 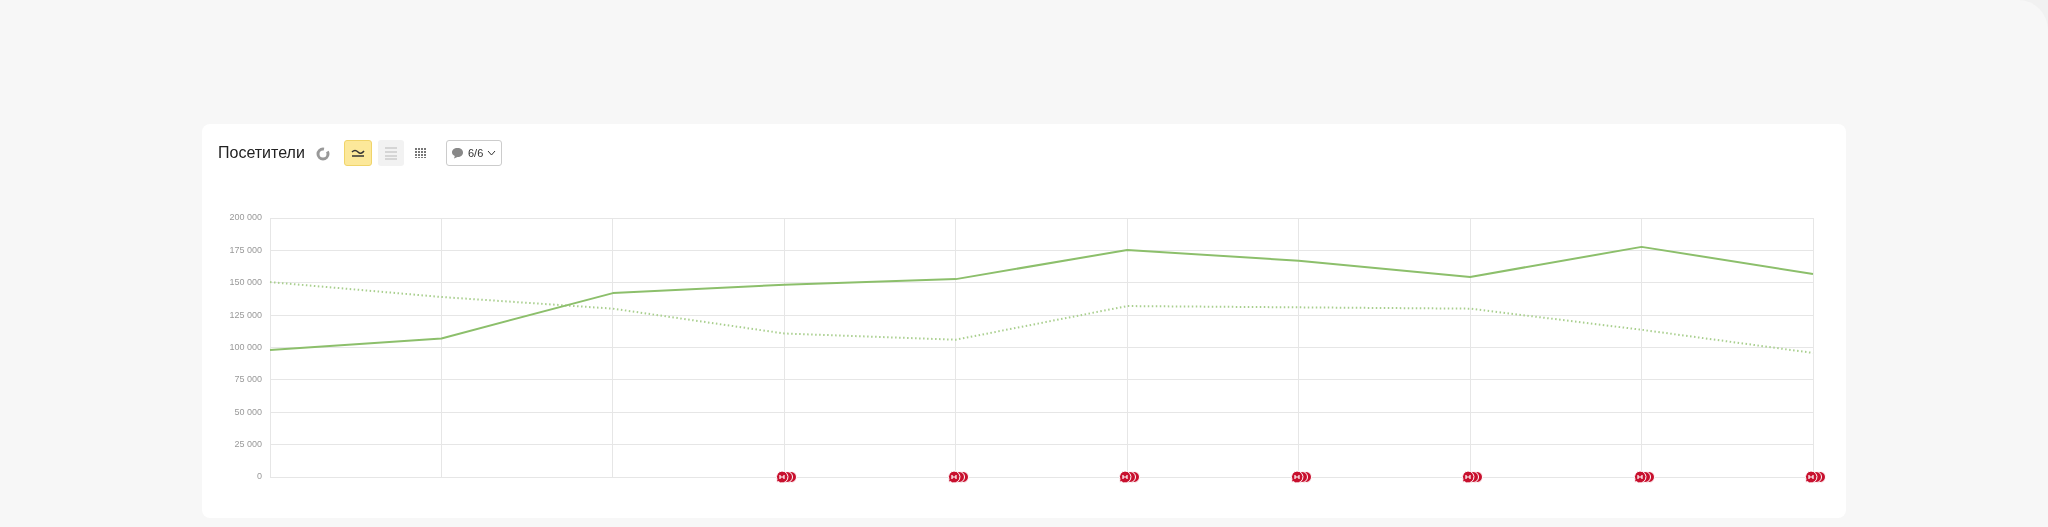 I want to click on y-tick-label: 200 000, so click(x=245, y=217).